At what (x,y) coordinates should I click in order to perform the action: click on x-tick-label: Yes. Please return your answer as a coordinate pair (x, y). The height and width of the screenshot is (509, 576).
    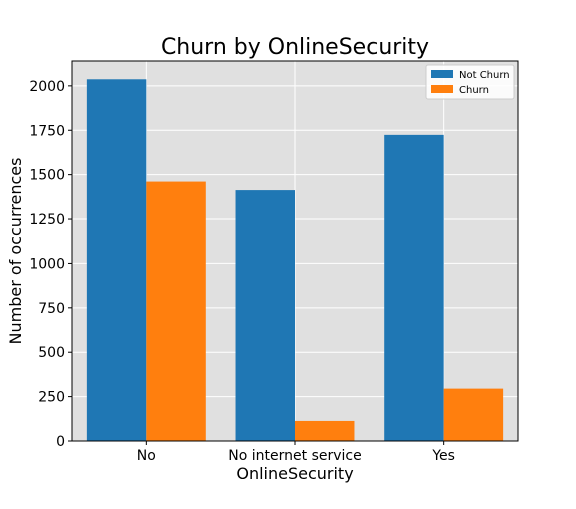
    Looking at the image, I should click on (443, 456).